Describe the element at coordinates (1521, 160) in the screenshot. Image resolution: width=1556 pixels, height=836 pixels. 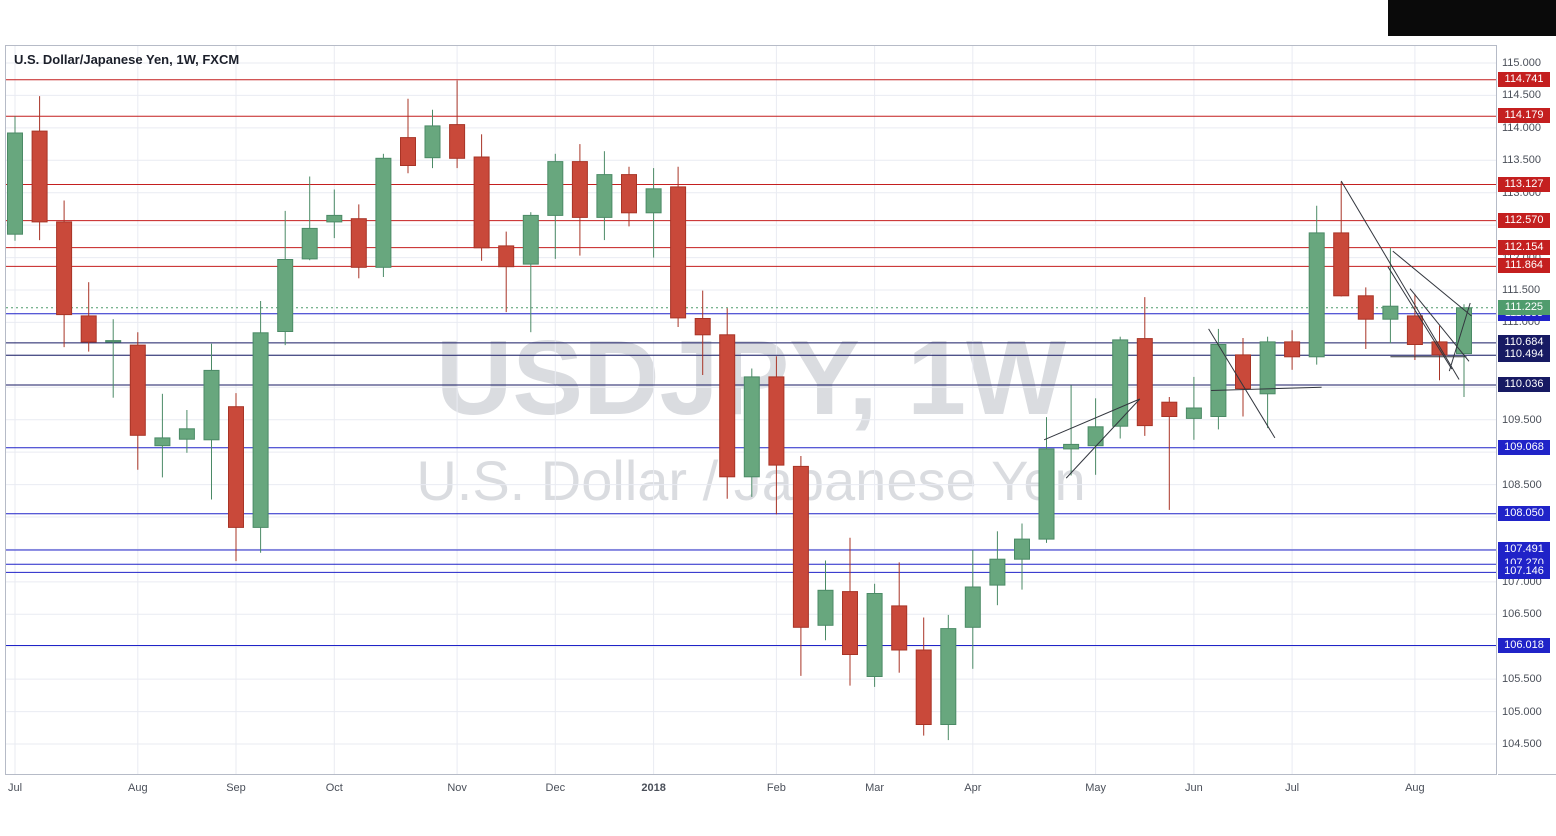
I see `price-tick-label: 113.500` at that location.